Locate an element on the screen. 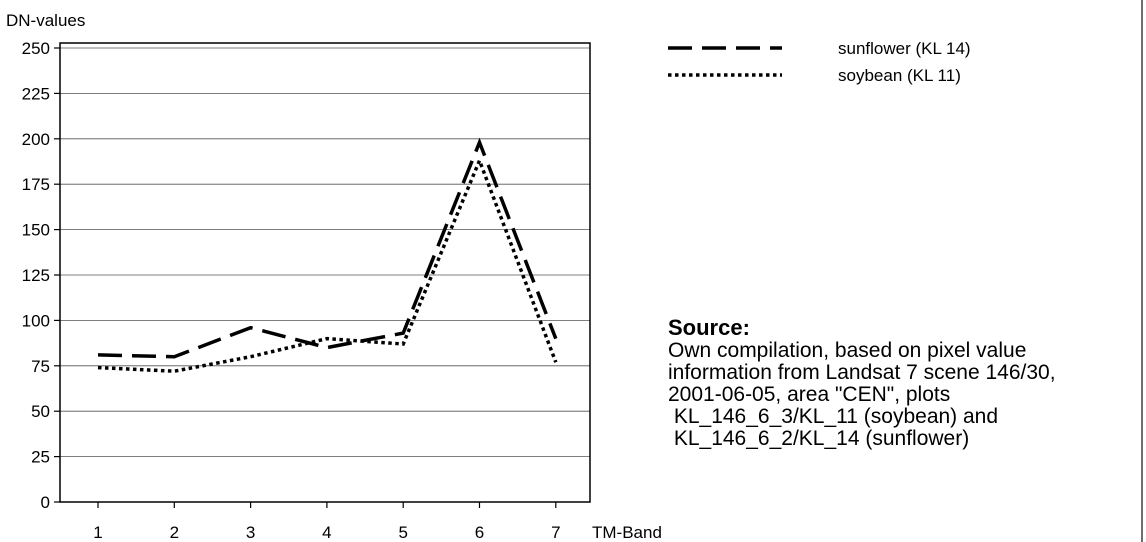  y-tick-label-125: 125 is located at coordinates (36, 275).